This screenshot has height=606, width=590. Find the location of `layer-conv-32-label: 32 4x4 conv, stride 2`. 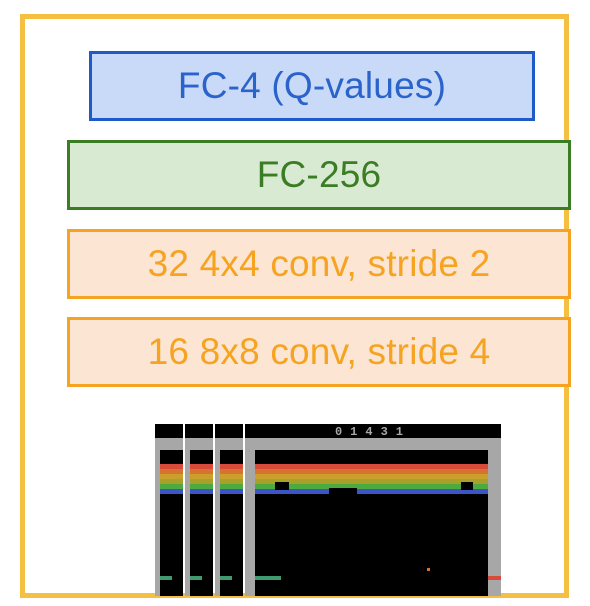

layer-conv-32-label: 32 4x4 conv, stride 2 is located at coordinates (319, 263).